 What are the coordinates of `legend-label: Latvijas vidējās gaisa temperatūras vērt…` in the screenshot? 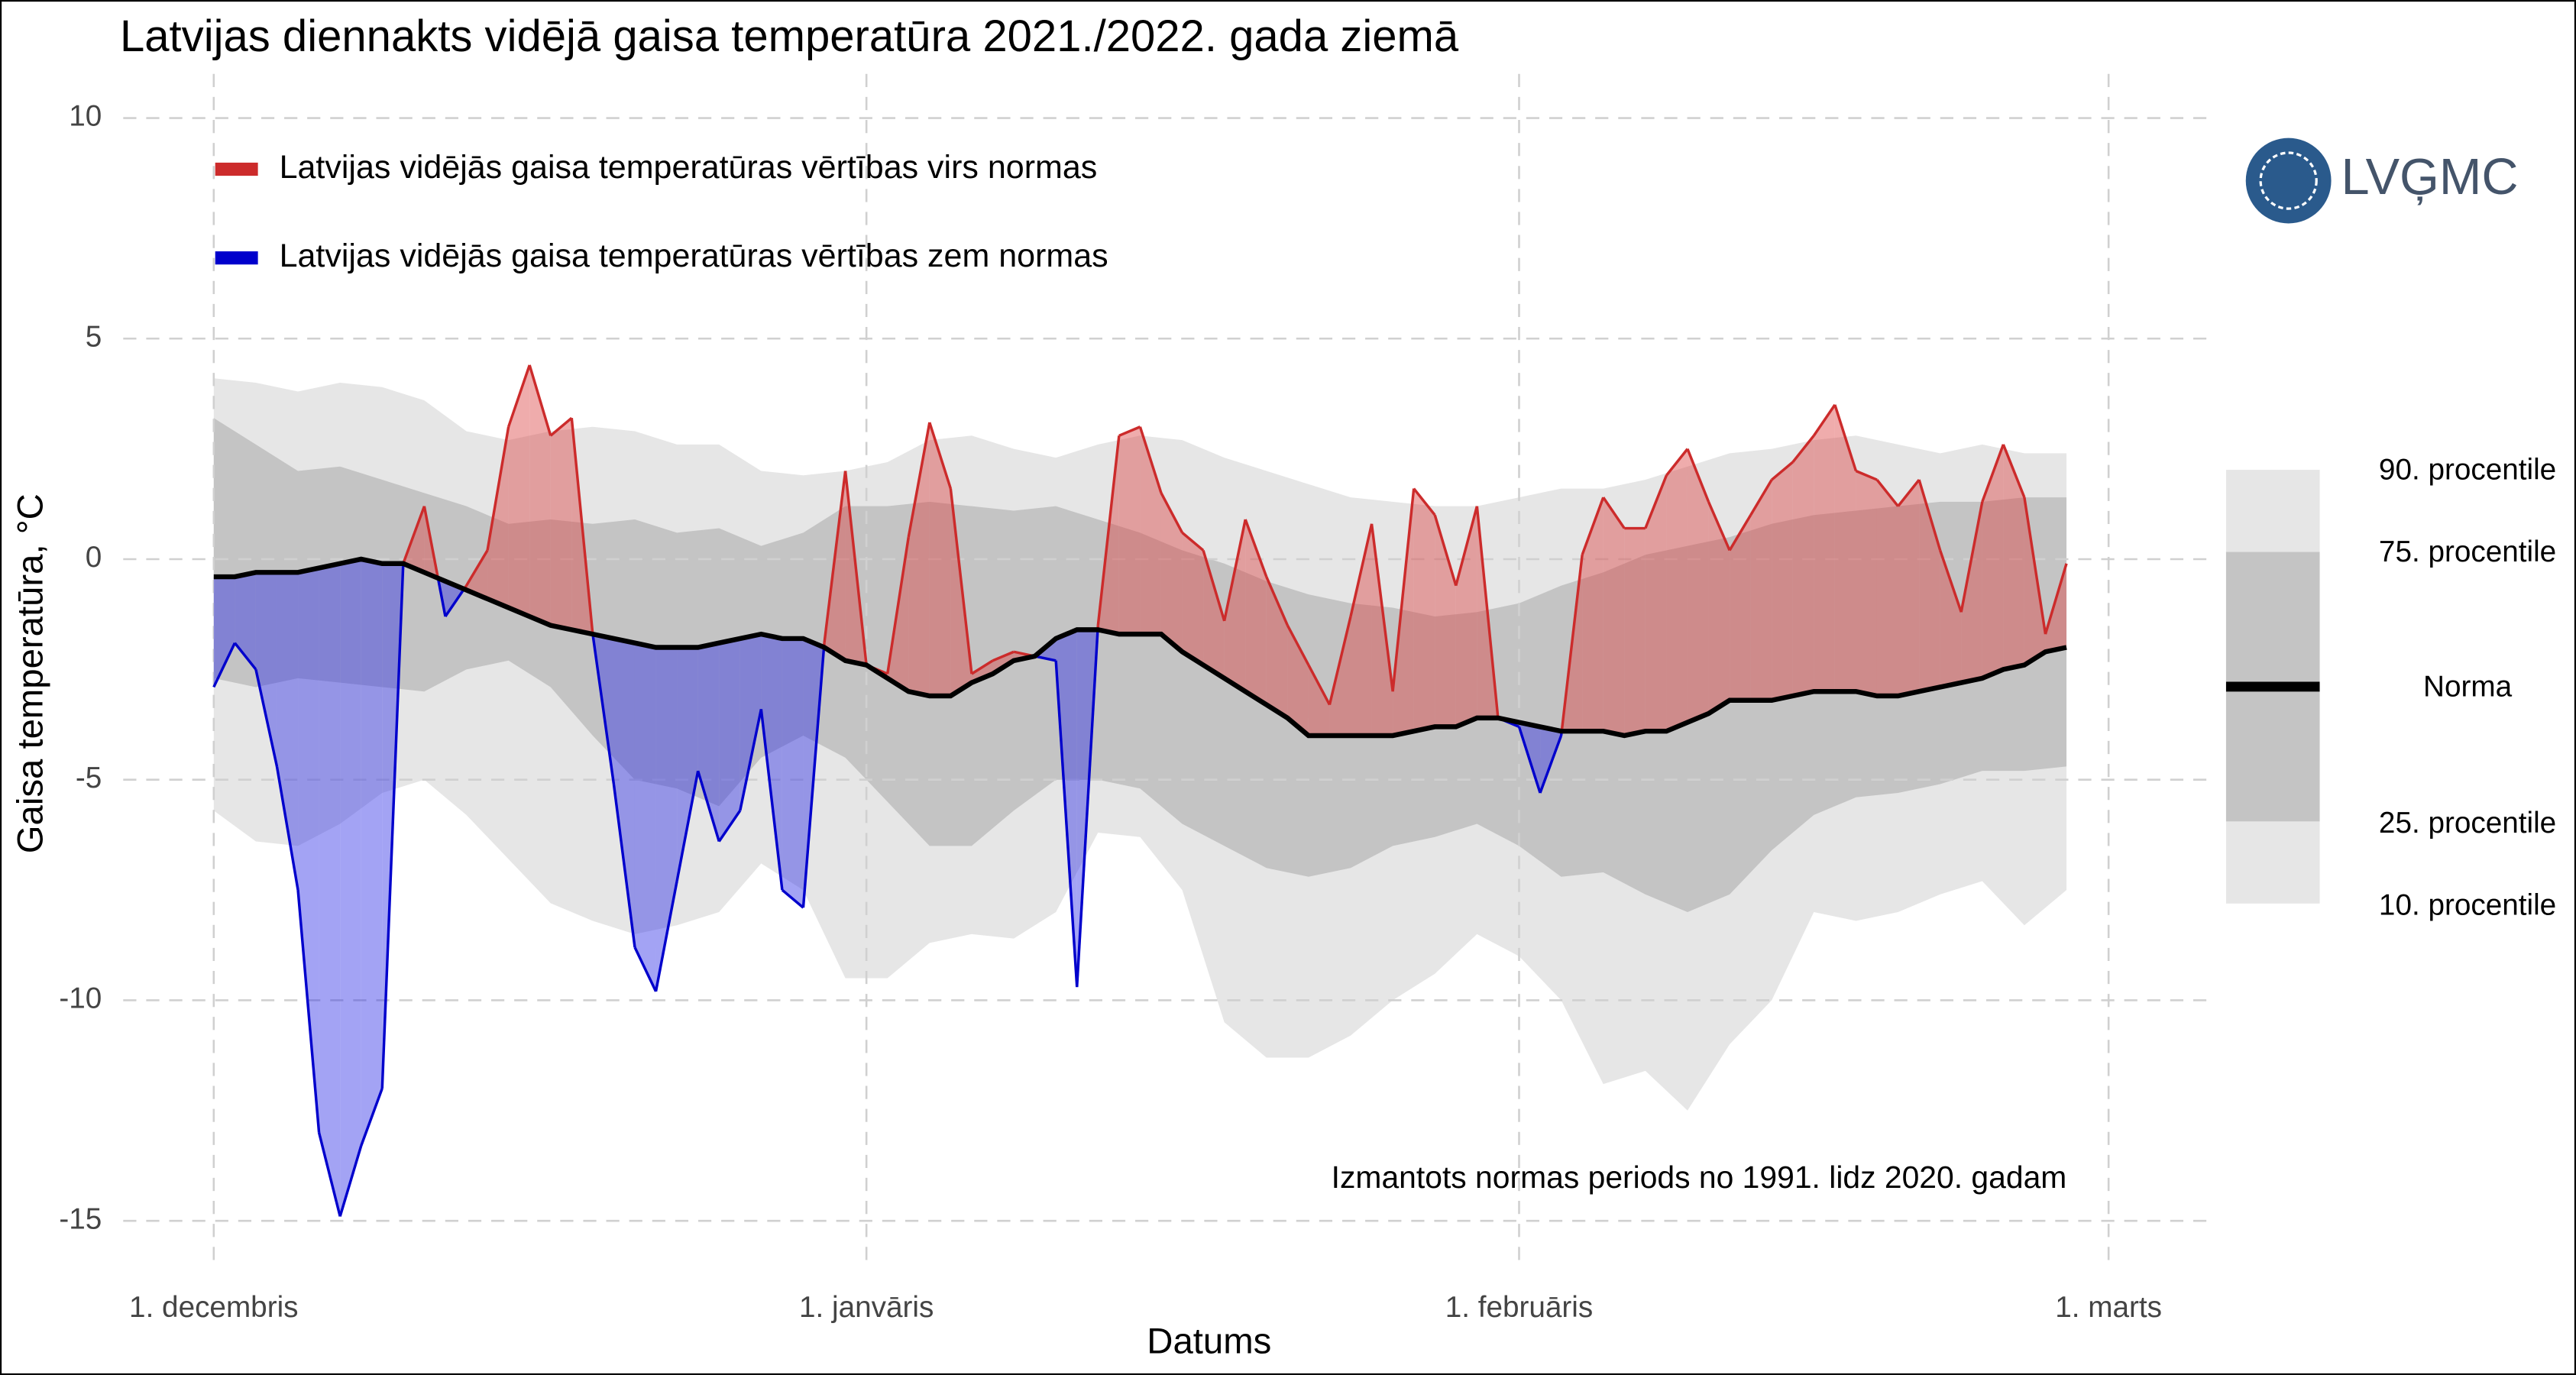 It's located at (694, 256).